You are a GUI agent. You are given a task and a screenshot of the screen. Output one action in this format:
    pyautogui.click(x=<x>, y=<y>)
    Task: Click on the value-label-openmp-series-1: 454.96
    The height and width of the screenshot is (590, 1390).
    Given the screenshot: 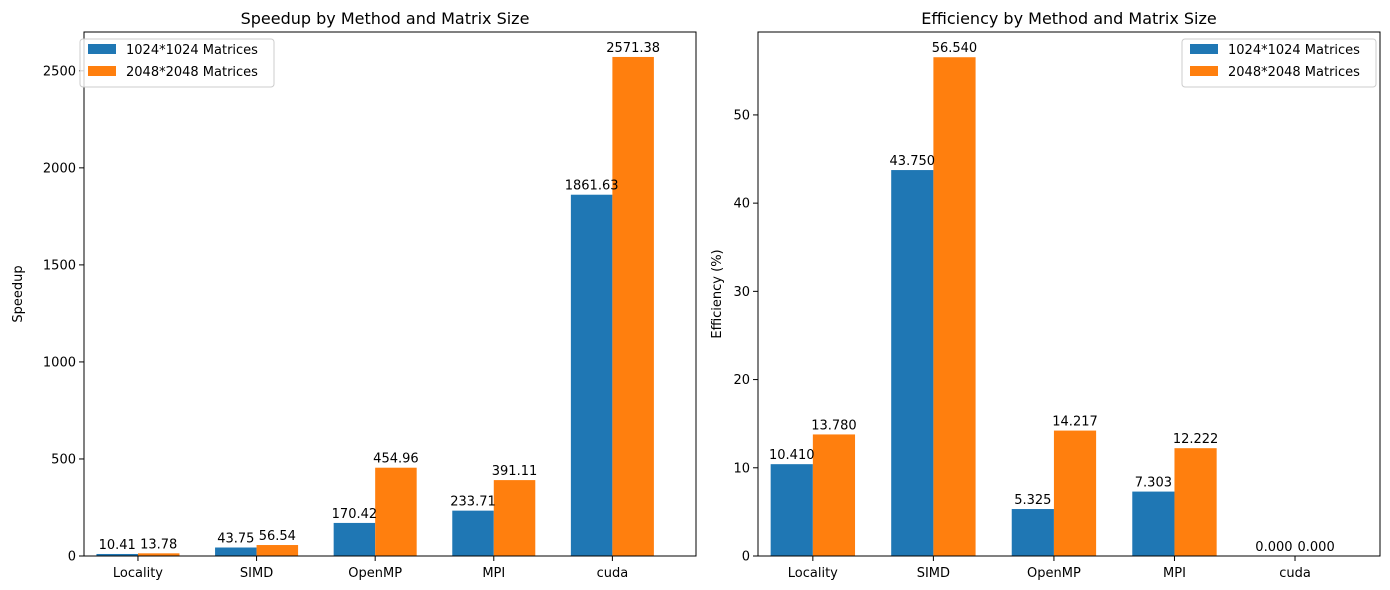 What is the action you would take?
    pyautogui.click(x=396, y=459)
    